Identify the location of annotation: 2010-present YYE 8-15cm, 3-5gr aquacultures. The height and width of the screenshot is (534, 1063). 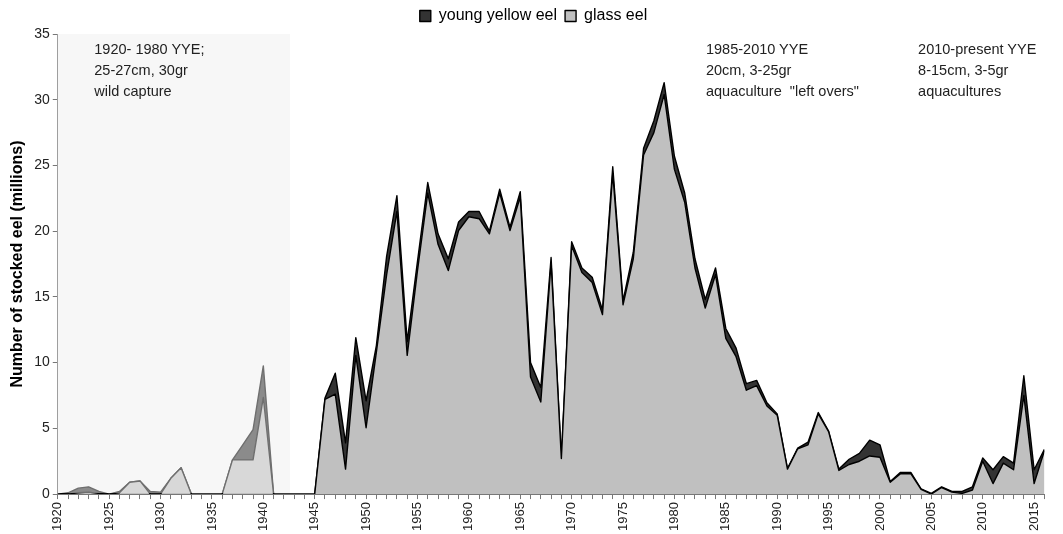
(977, 70).